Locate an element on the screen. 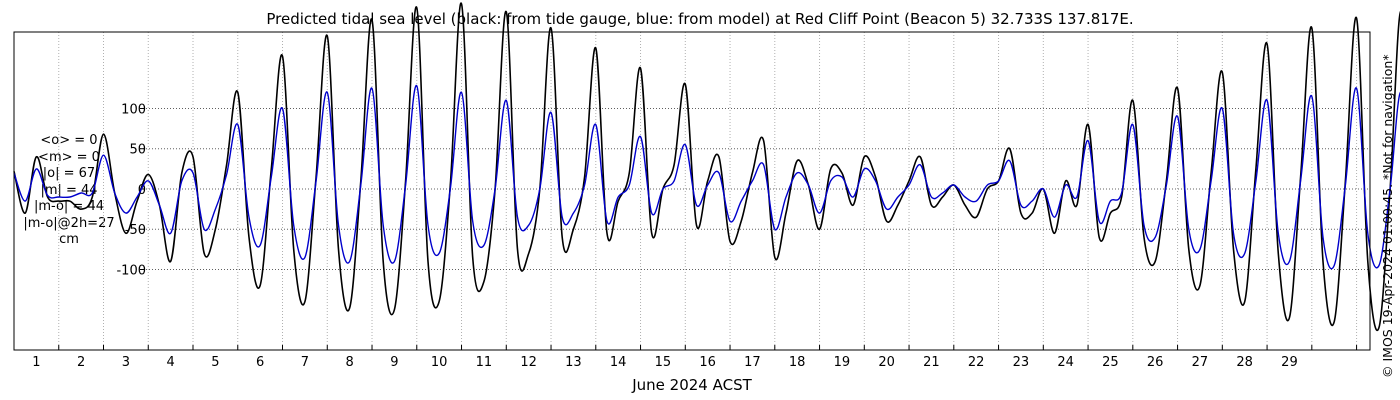 This screenshot has height=400, width=1400. stat-unit: cm is located at coordinates (69, 239).